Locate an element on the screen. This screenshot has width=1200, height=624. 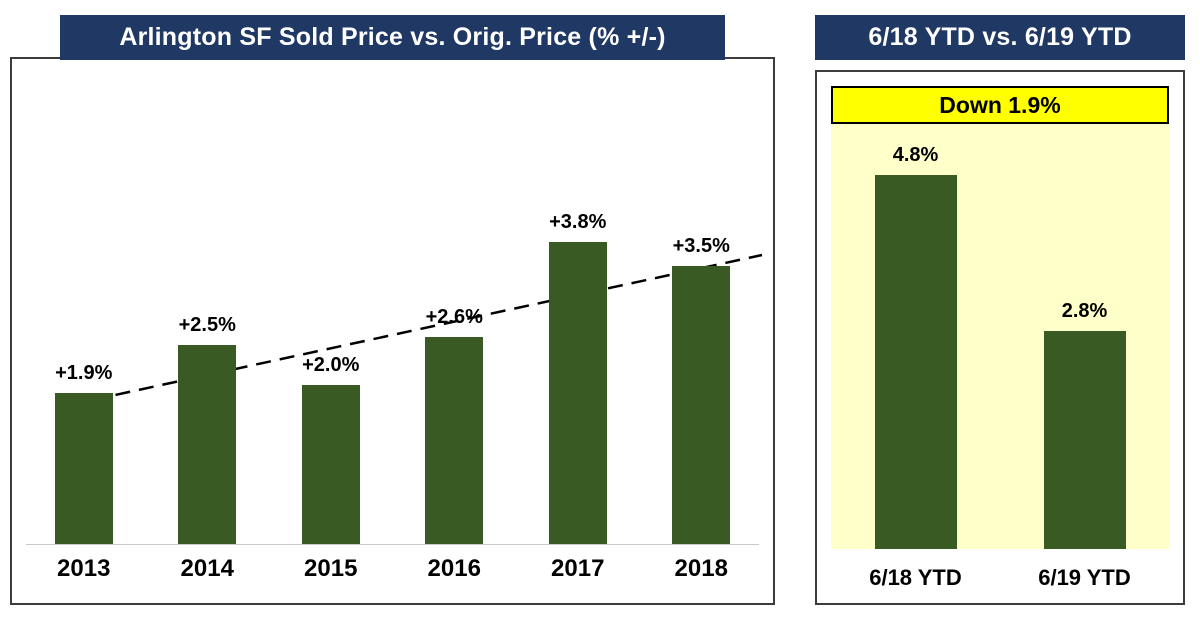
bar-group: +2.5% is located at coordinates (208, 429).